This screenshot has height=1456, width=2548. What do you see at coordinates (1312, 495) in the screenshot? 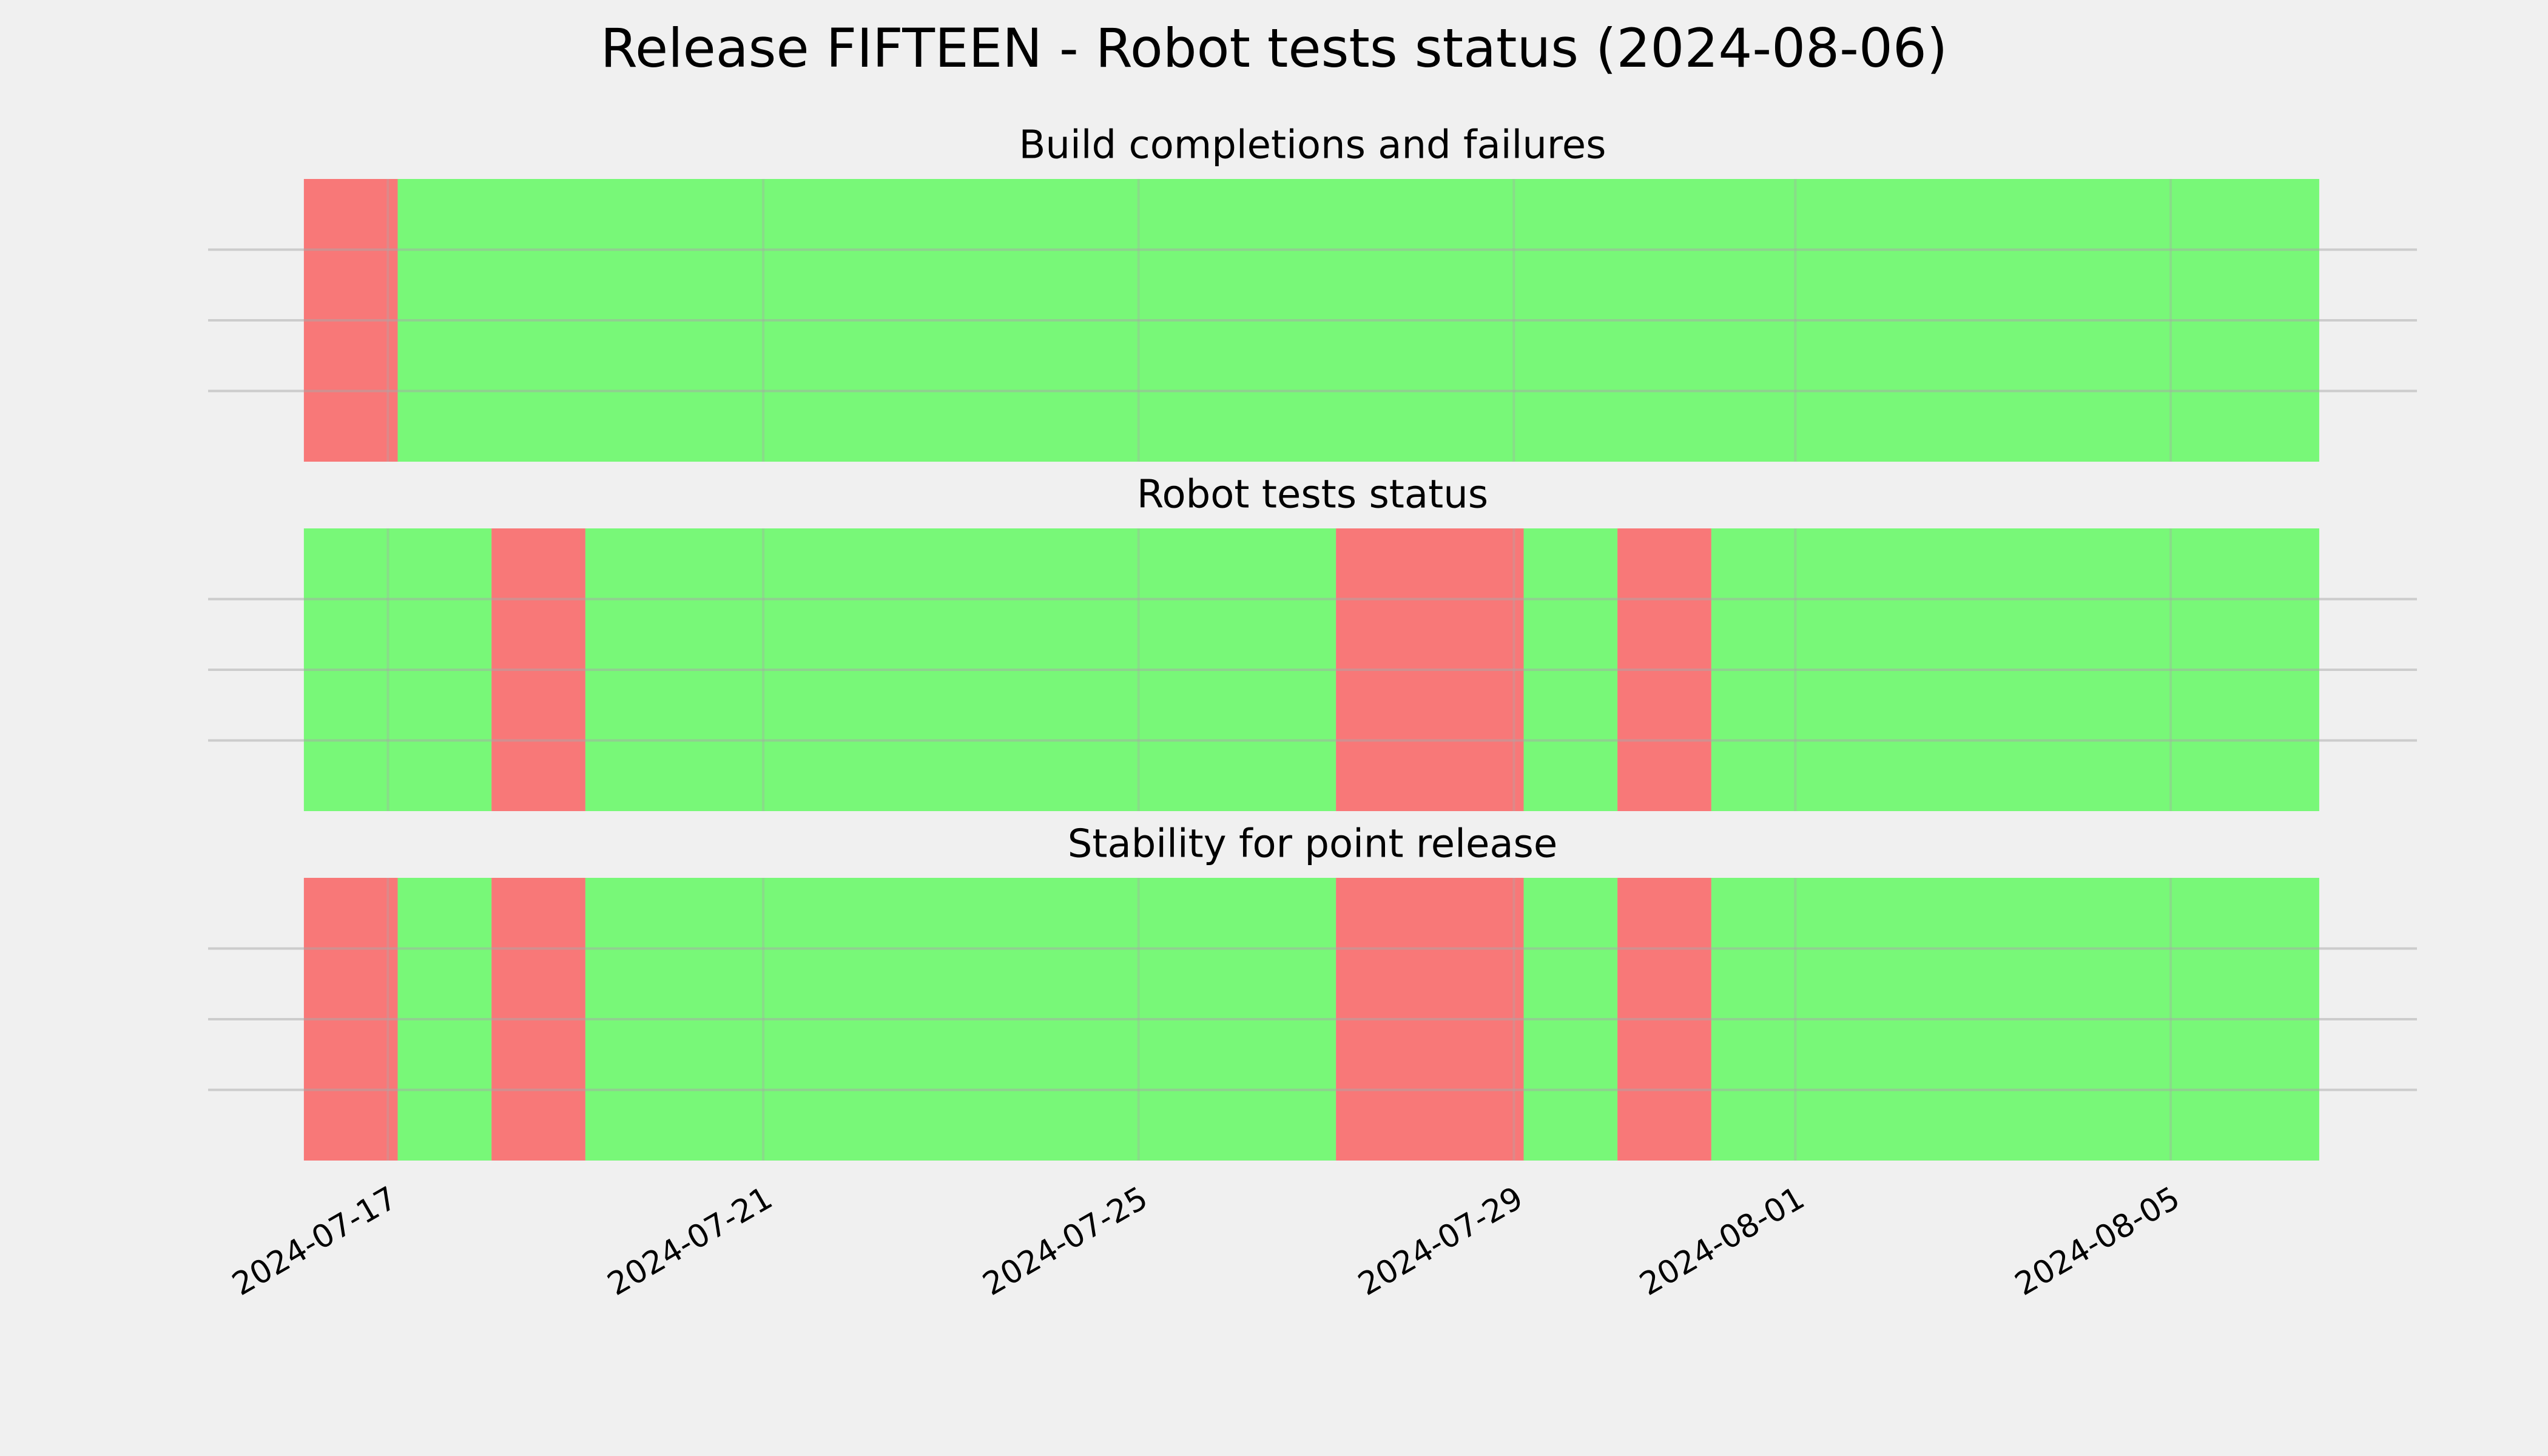
I see `subplot-title: Robot tests status` at bounding box center [1312, 495].